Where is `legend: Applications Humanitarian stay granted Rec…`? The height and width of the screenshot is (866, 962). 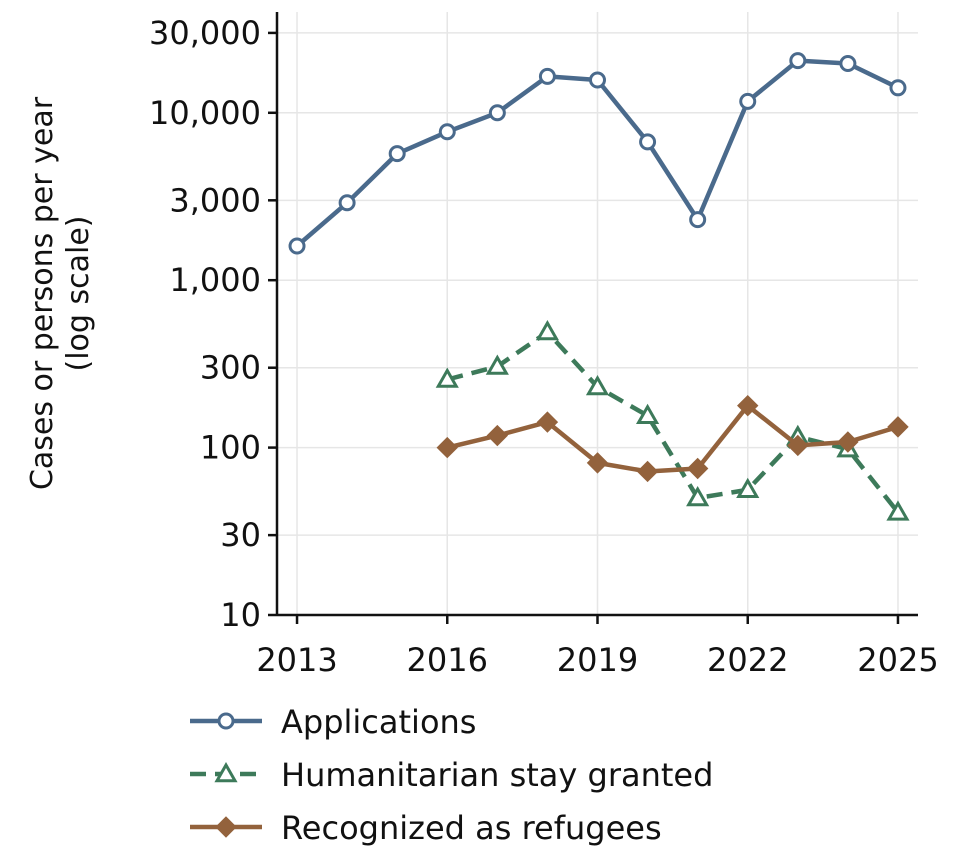 legend: Applications Humanitarian stay granted Rec… is located at coordinates (451, 775).